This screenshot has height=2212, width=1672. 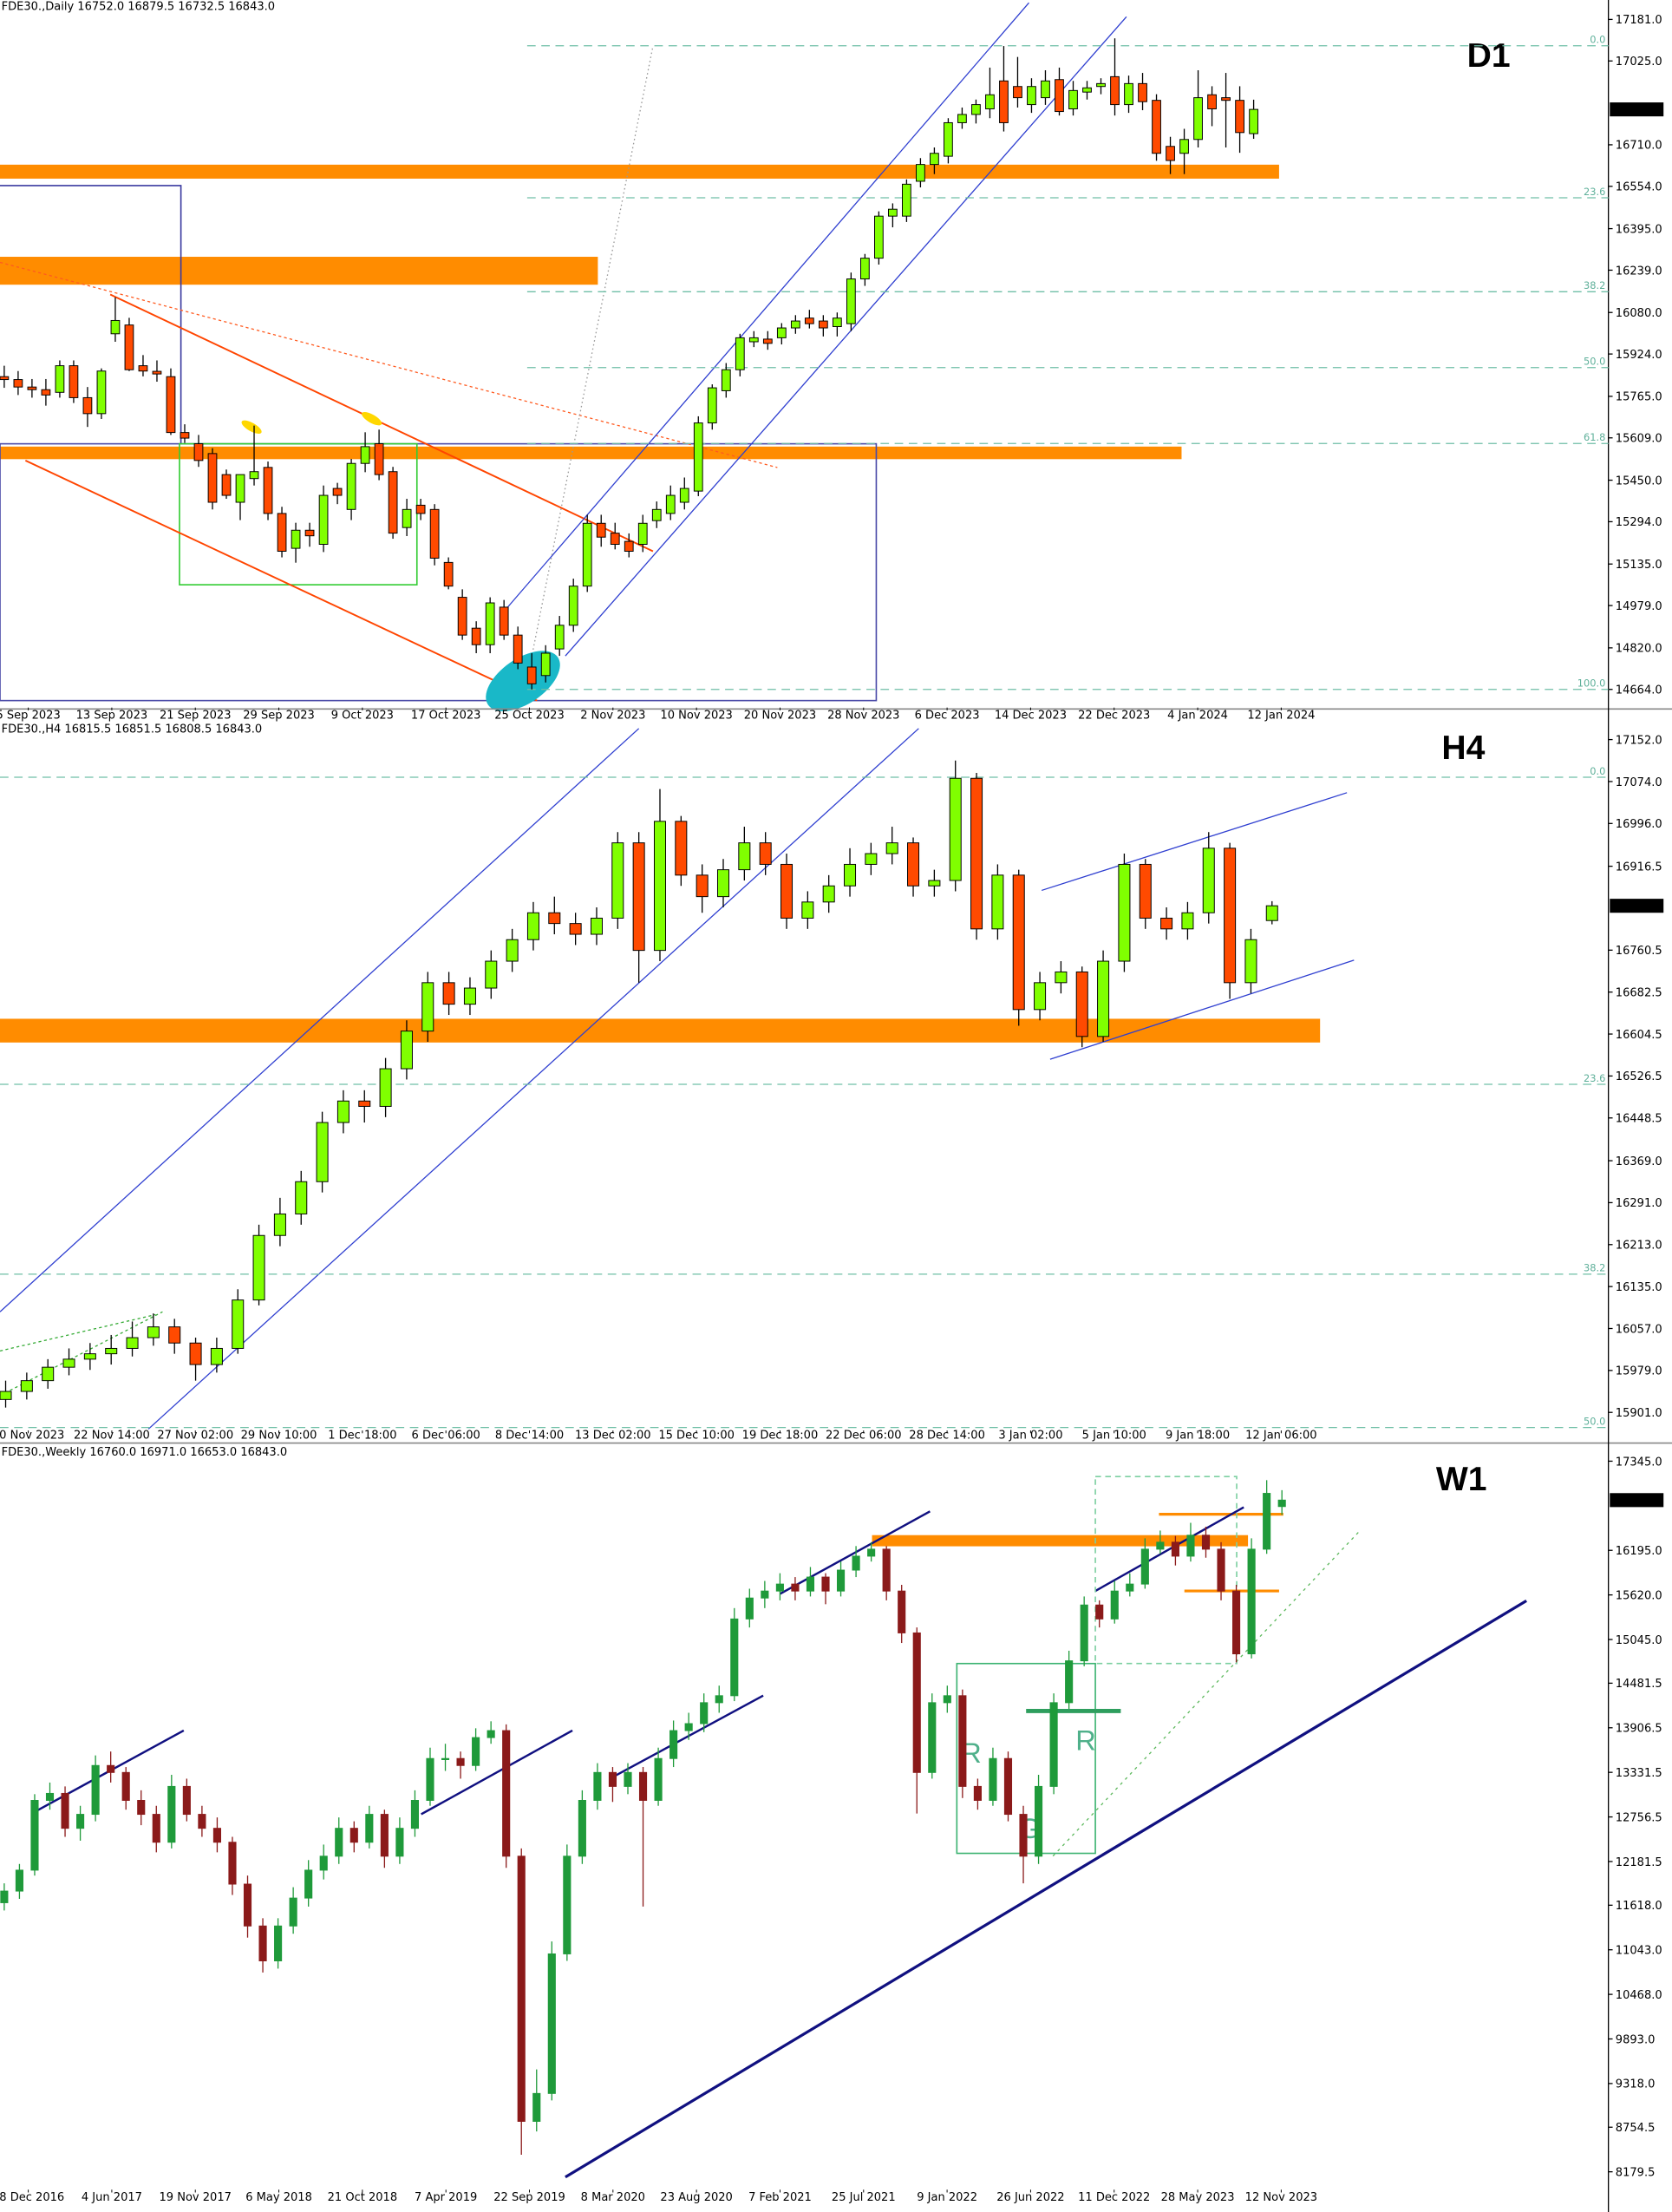 What do you see at coordinates (864, 1436) in the screenshot?
I see `x-tick-label: 22 Dec 06:00` at bounding box center [864, 1436].